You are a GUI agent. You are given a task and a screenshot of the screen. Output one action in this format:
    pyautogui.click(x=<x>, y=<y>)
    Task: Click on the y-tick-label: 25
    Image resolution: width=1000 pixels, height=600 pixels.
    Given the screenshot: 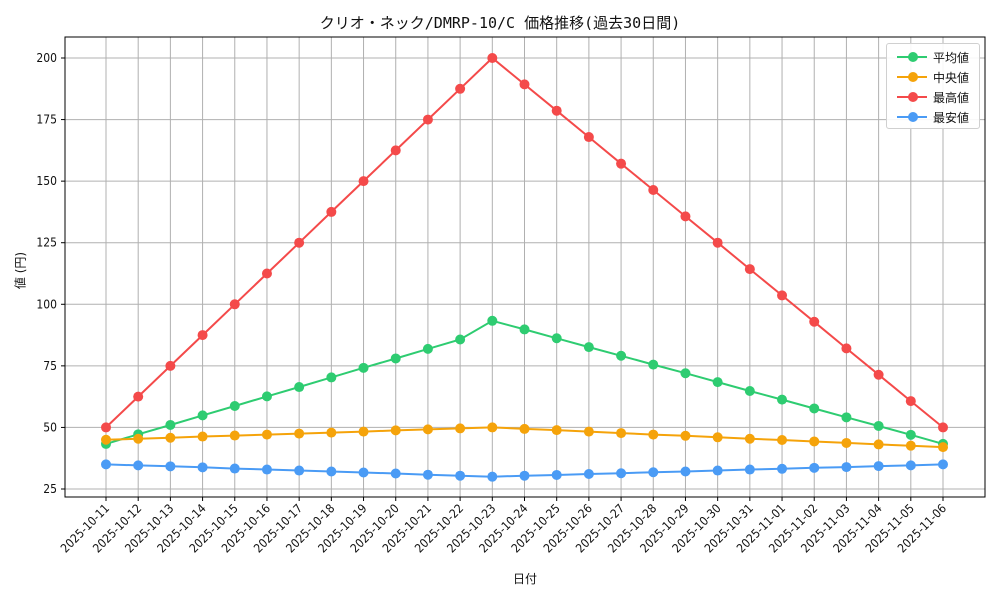 What is the action you would take?
    pyautogui.click(x=50, y=489)
    